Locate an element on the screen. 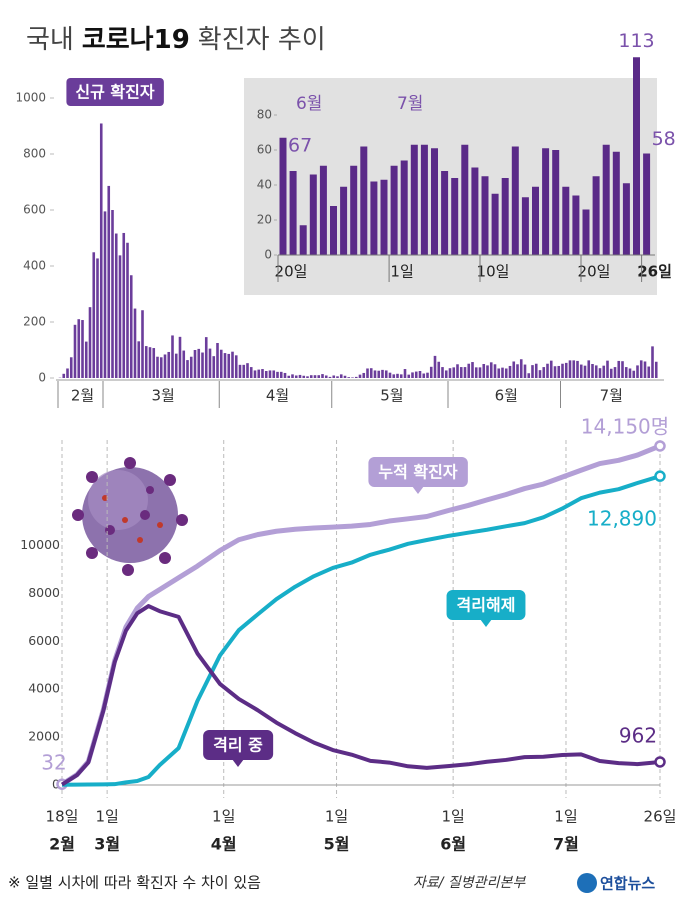 The image size is (679, 903). x-month-label: 5월 is located at coordinates (337, 844).